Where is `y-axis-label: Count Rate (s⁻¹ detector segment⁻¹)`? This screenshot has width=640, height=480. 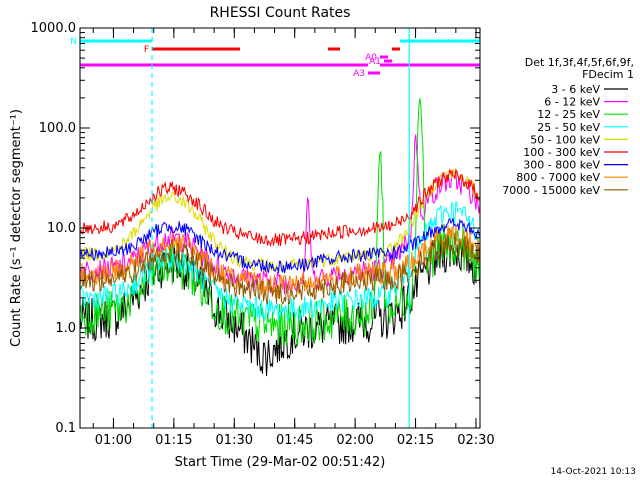
y-axis-label: Count Rate (s⁻¹ detector segment⁻¹) is located at coordinates (16, 228).